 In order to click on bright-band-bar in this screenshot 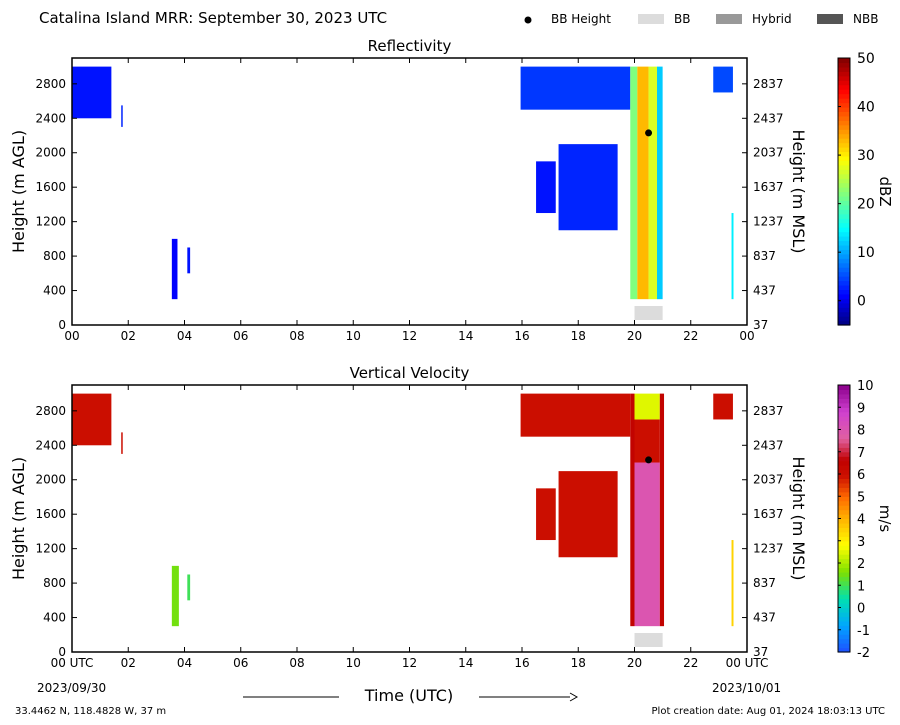, I will do `click(648, 640)`.